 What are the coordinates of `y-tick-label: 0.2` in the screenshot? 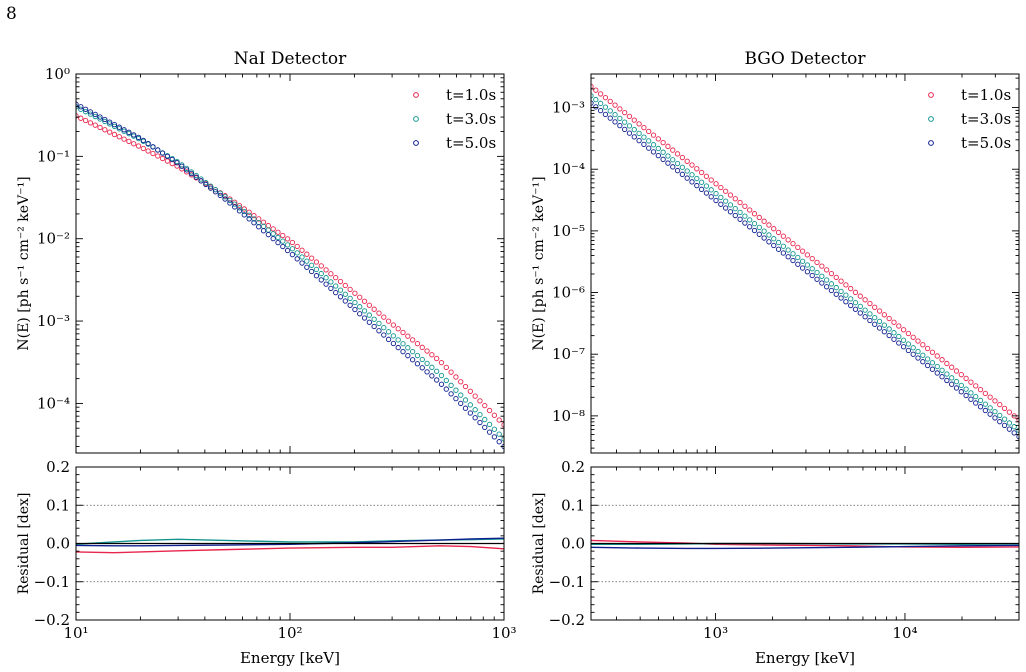 It's located at (573, 467).